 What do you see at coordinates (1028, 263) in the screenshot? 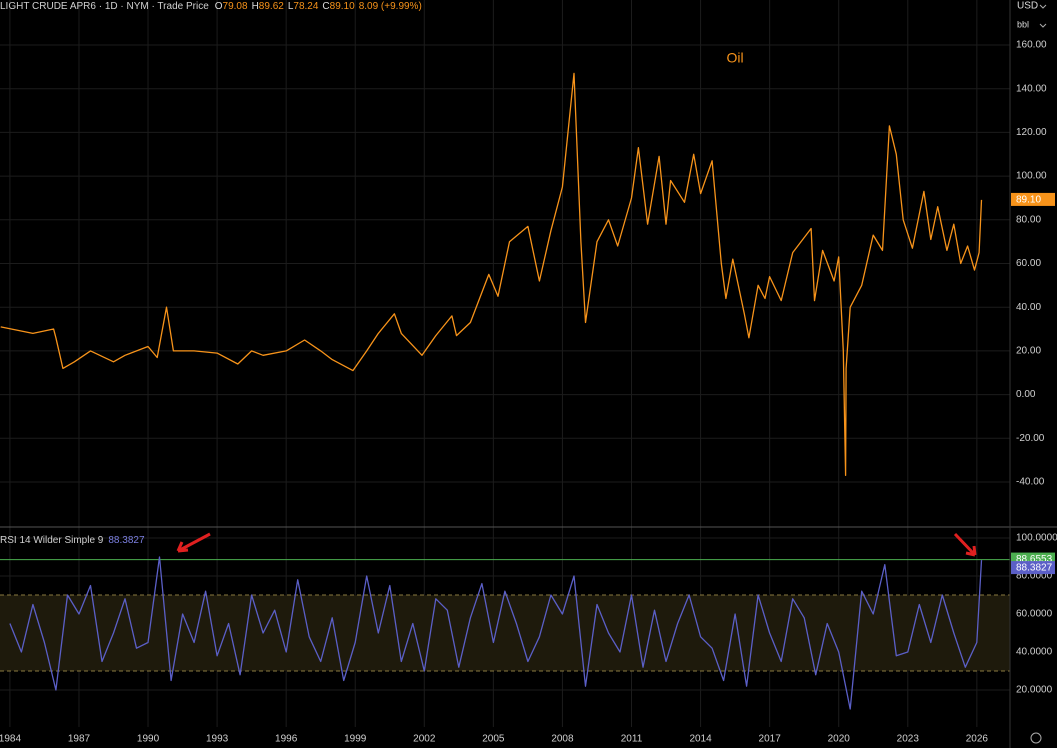
I see `y-tick-label: 60.00` at bounding box center [1028, 263].